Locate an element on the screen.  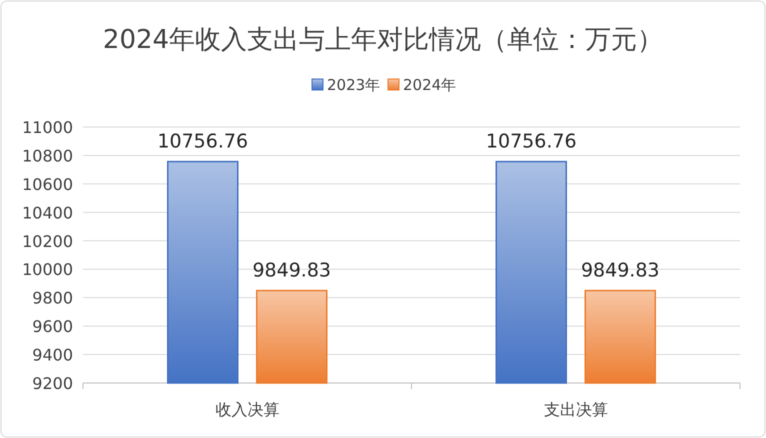
y-tick-label: 9200 is located at coordinates (52, 383).